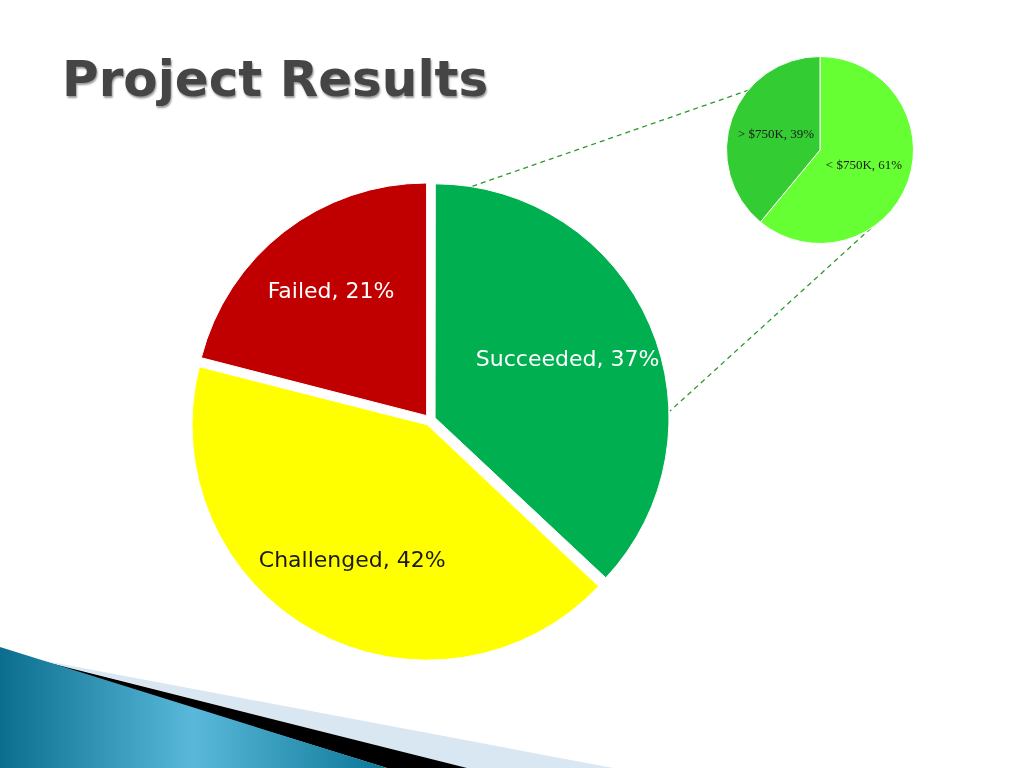 This screenshot has width=1024, height=768. Describe the element at coordinates (567, 359) in the screenshot. I see `slice-label: Succeeded, 37%` at that location.